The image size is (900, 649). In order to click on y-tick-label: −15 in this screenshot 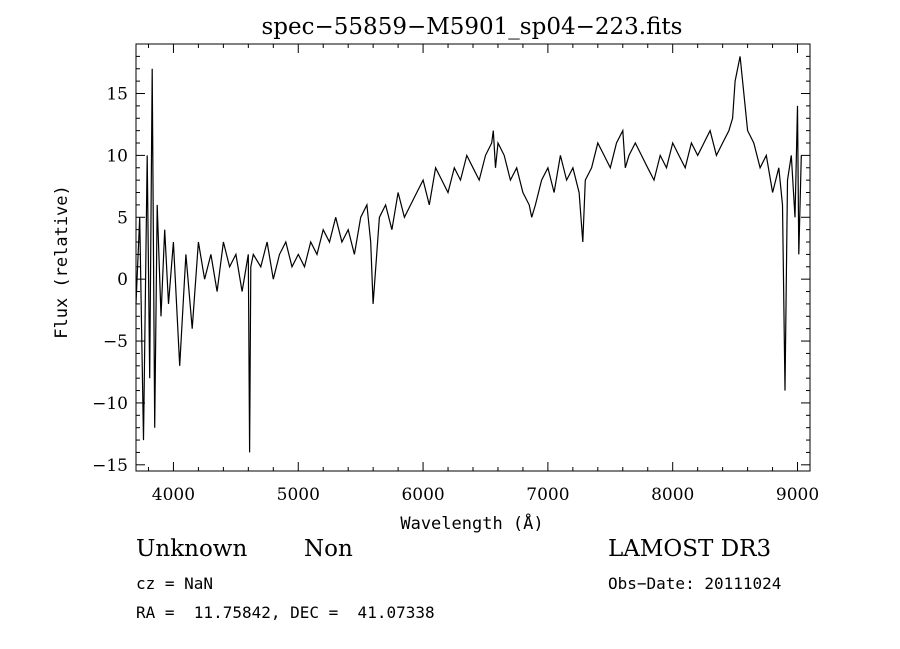, I will do `click(110, 466)`.